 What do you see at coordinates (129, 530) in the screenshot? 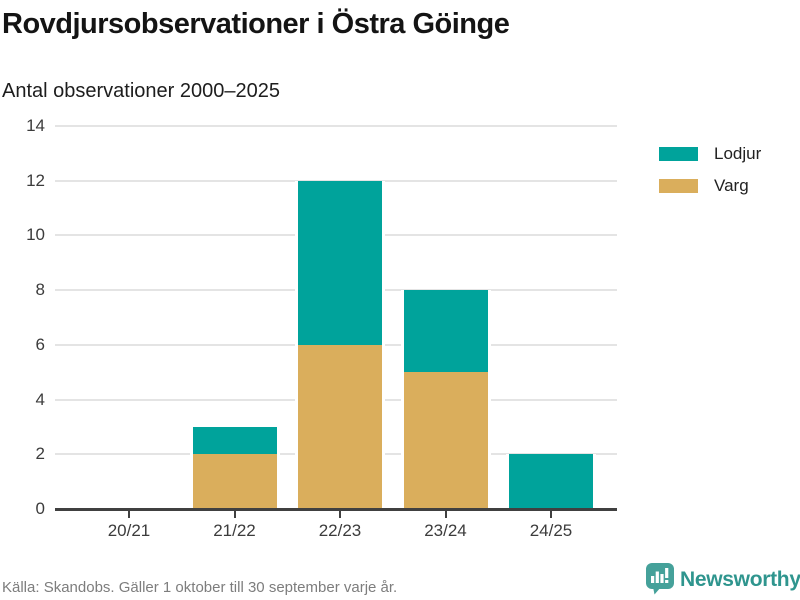
I see `x-axis-tick-label: 20/21` at bounding box center [129, 530].